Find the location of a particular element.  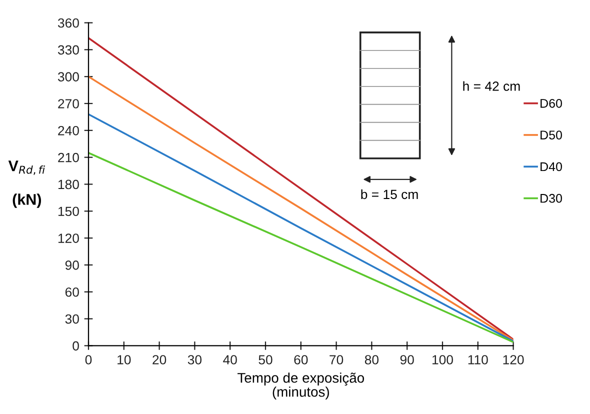

y-tick-label: 300 is located at coordinates (68, 77).